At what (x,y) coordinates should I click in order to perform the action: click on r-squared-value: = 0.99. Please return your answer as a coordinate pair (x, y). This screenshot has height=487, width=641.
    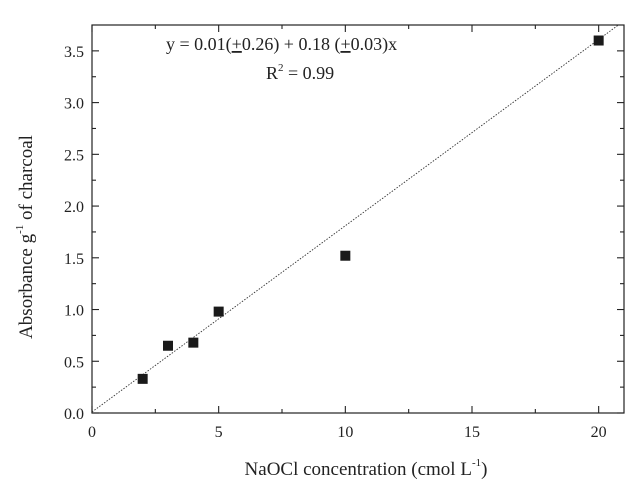
    Looking at the image, I should click on (309, 73).